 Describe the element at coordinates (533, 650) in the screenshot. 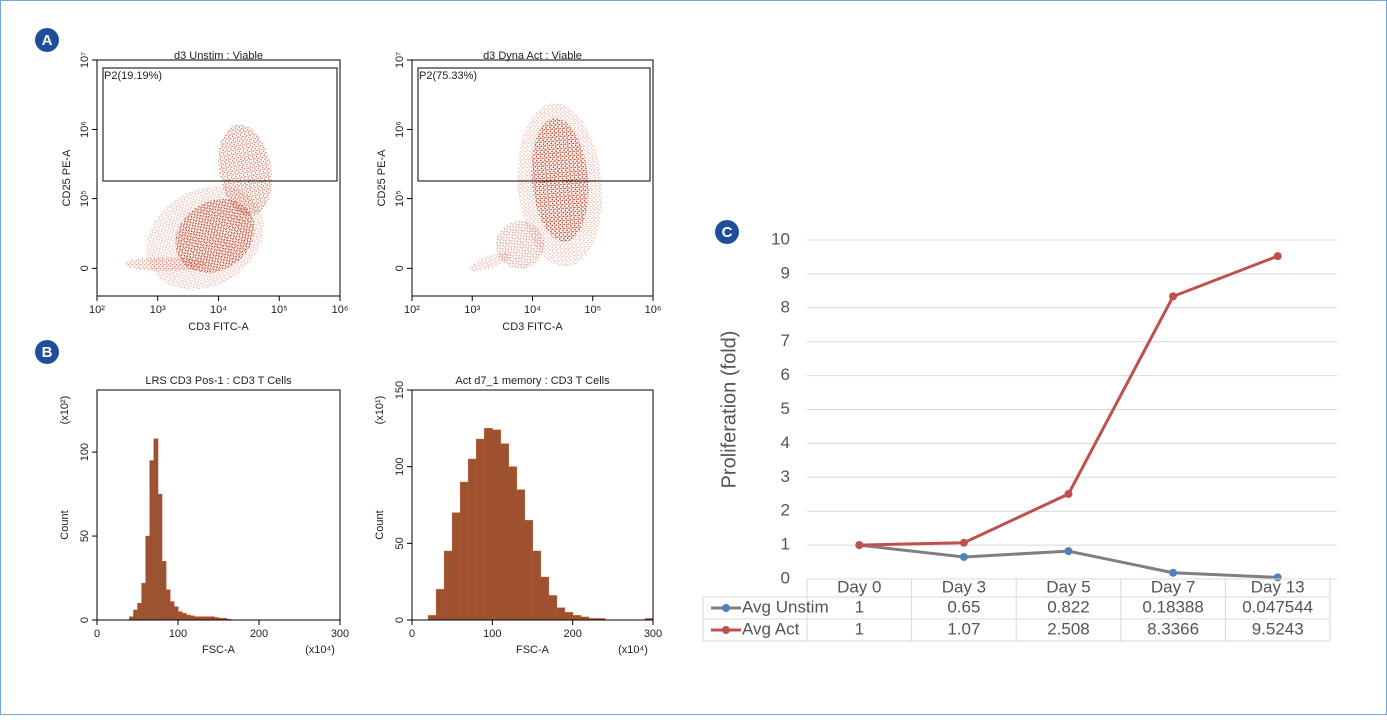

I see `x-axis-label: FSC-A` at that location.